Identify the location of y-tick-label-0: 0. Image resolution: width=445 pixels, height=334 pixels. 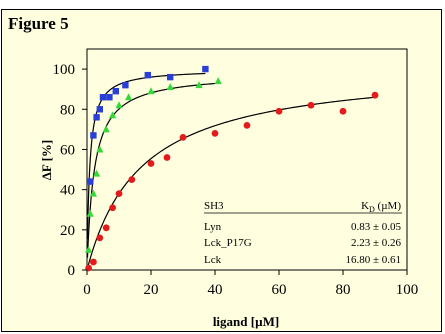
(72, 271).